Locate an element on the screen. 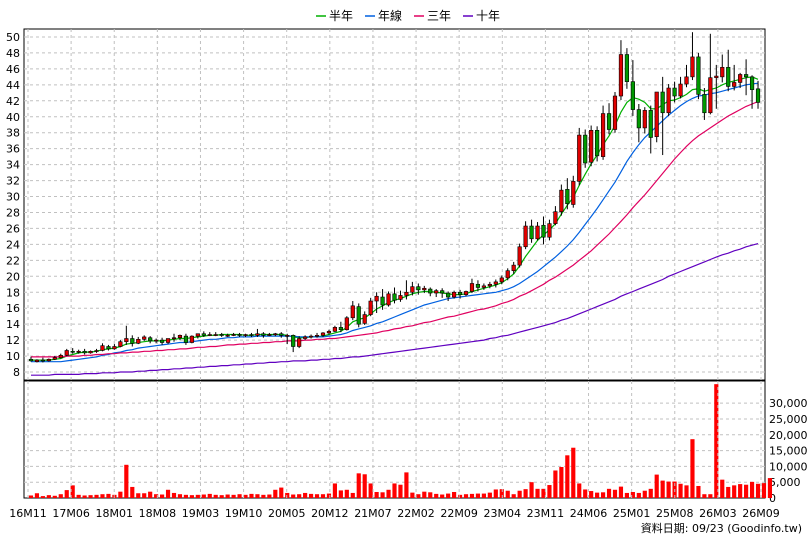 This screenshot has width=808, height=544. price-tick-label: 14 is located at coordinates (13, 324).